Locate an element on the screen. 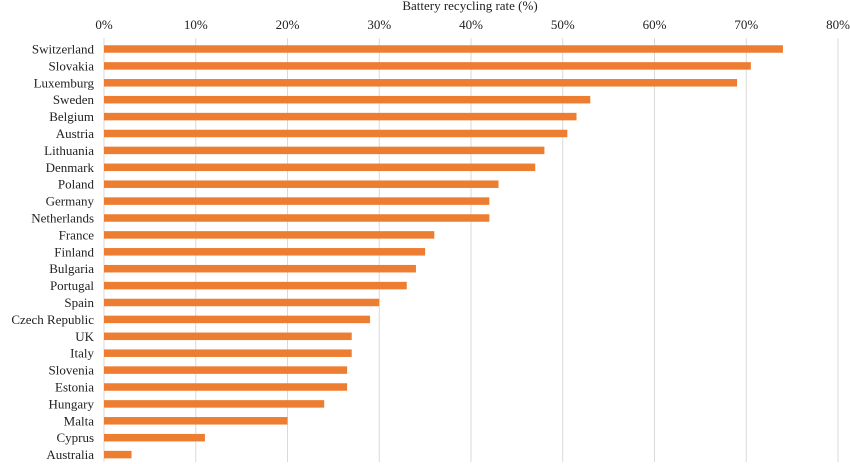  category-label: Australia is located at coordinates (70, 454).